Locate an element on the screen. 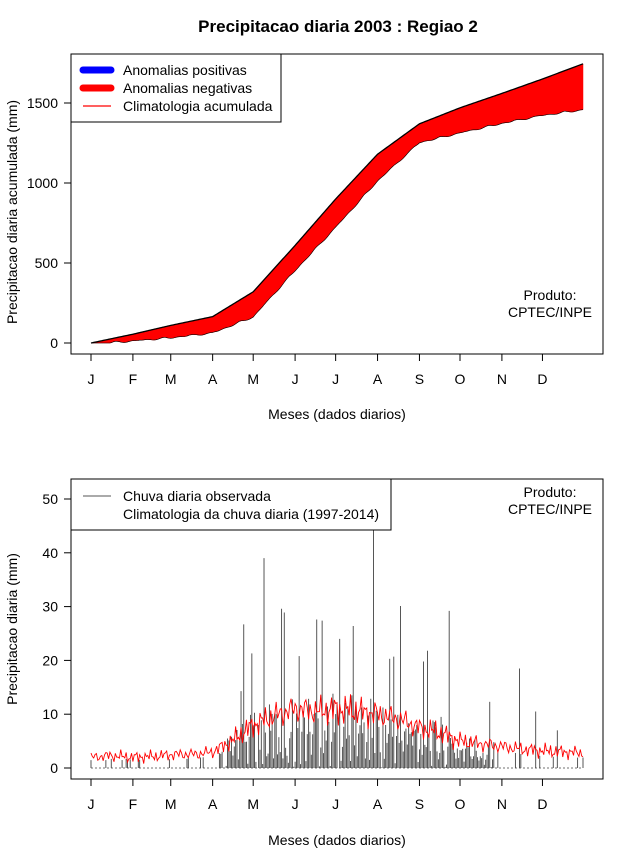 Image resolution: width=640 pixels, height=850 pixels. y-tick-label: 10 is located at coordinates (50, 714).